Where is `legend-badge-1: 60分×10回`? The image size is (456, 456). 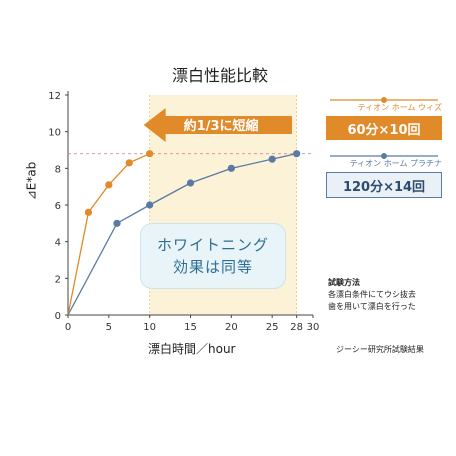 legend-badge-1: 60分×10回 is located at coordinates (384, 128).